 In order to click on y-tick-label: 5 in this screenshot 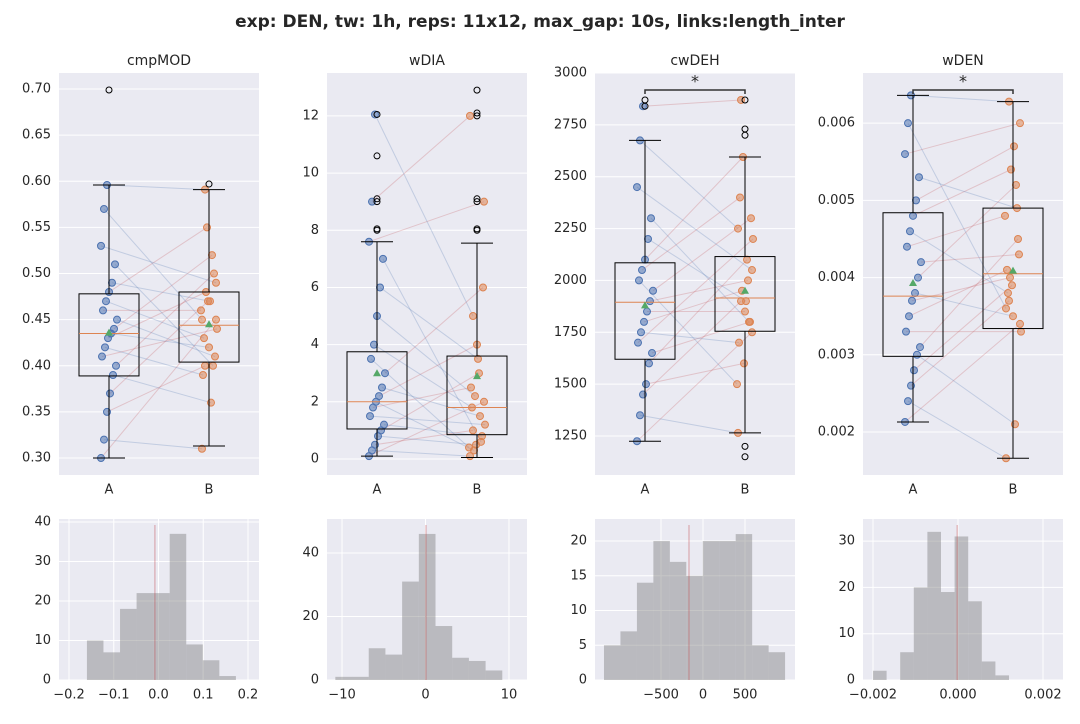, I will do `click(583, 645)`.